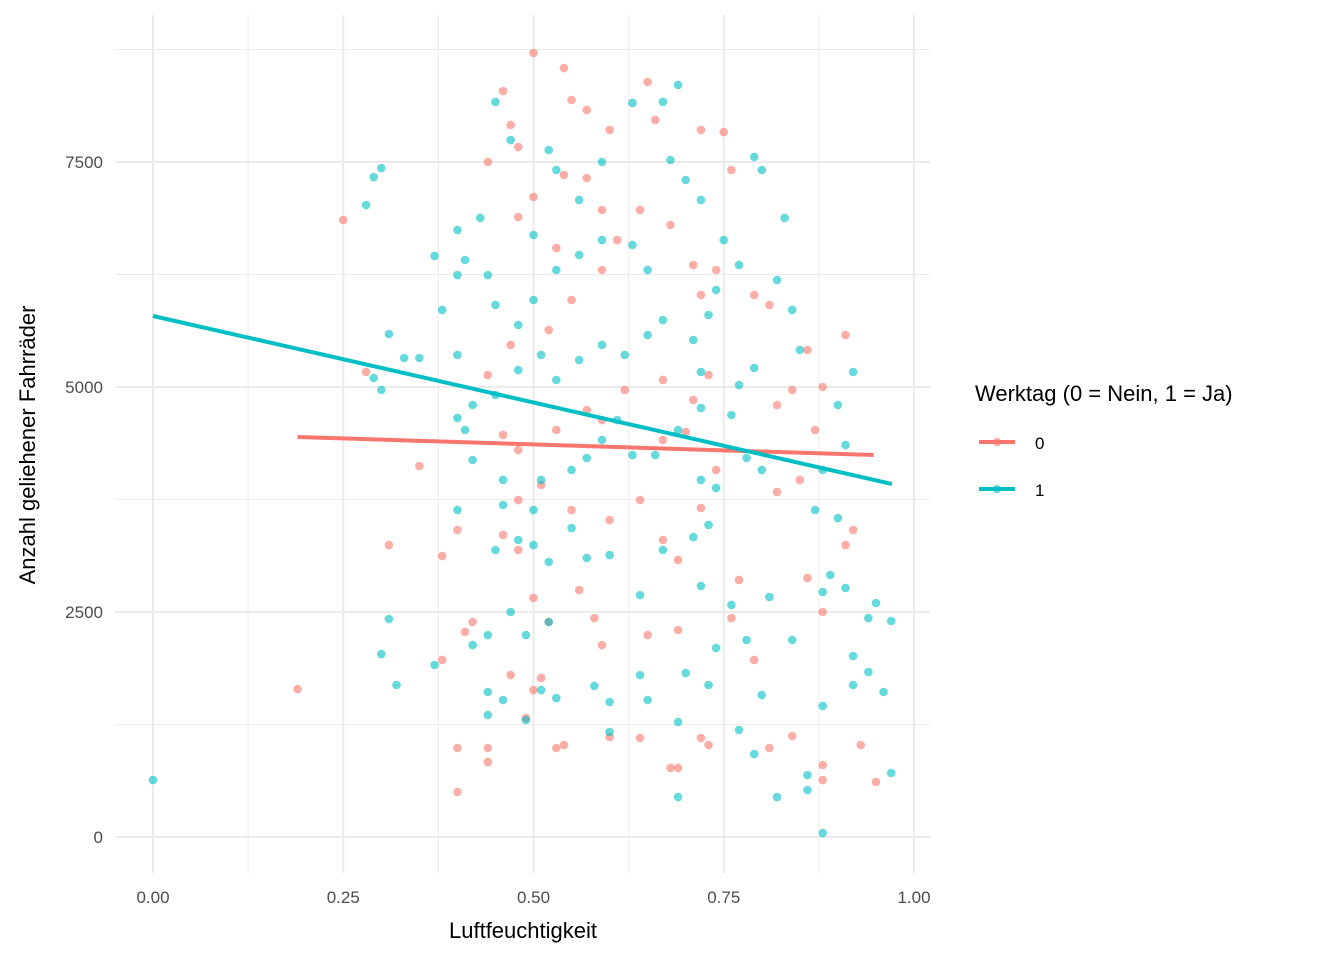  Describe the element at coordinates (1039, 490) in the screenshot. I see `legend-label: 1` at that location.